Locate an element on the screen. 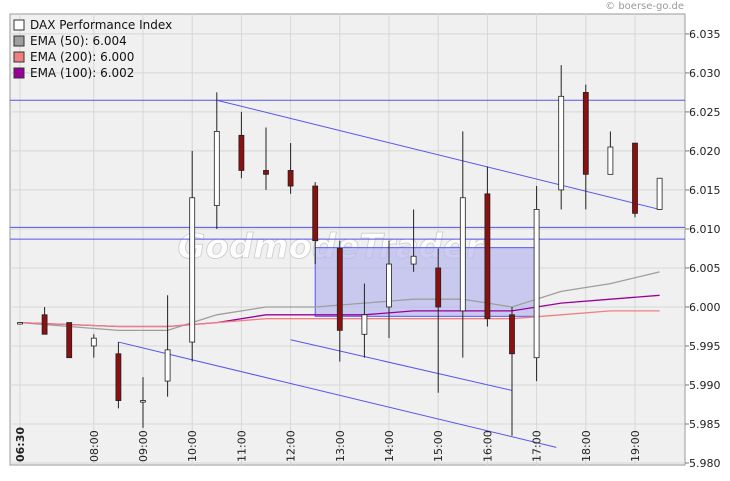 This screenshot has height=481, width=730. y-tick-label: 6.020 is located at coordinates (705, 151).